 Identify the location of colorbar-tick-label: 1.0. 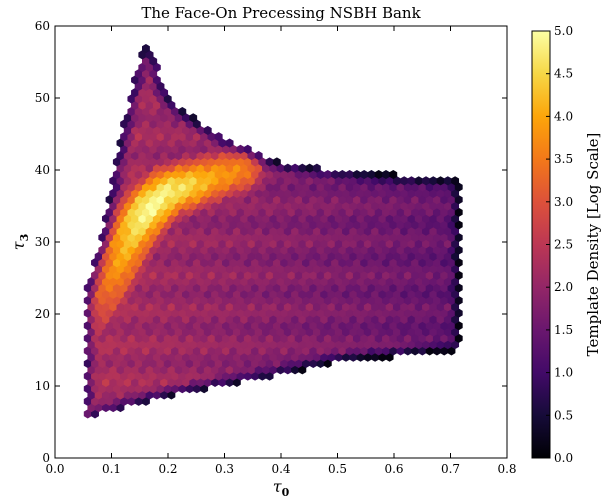
(563, 373).